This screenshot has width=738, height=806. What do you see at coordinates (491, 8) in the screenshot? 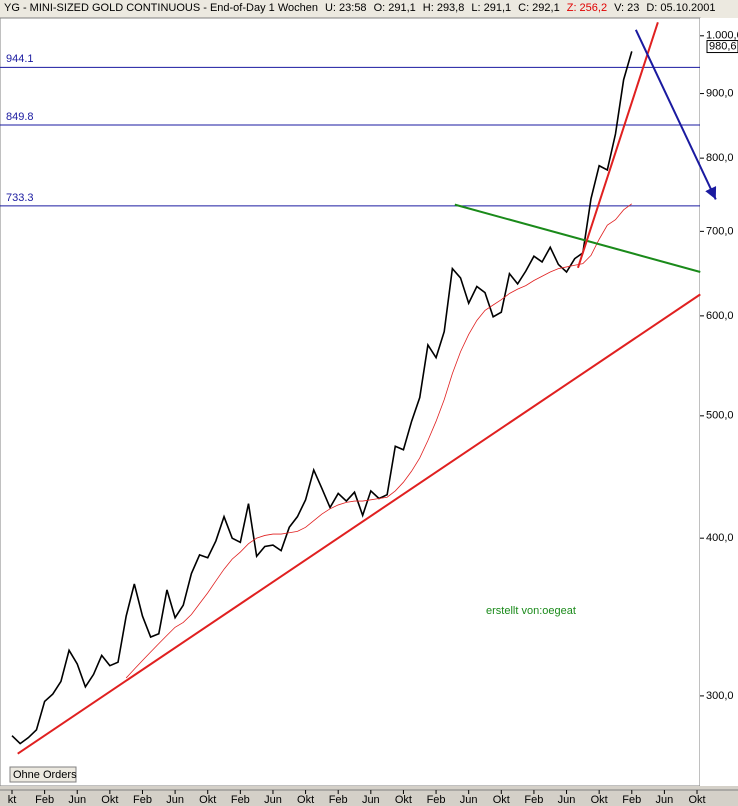
I see `header-item: L: 291,1` at bounding box center [491, 8].